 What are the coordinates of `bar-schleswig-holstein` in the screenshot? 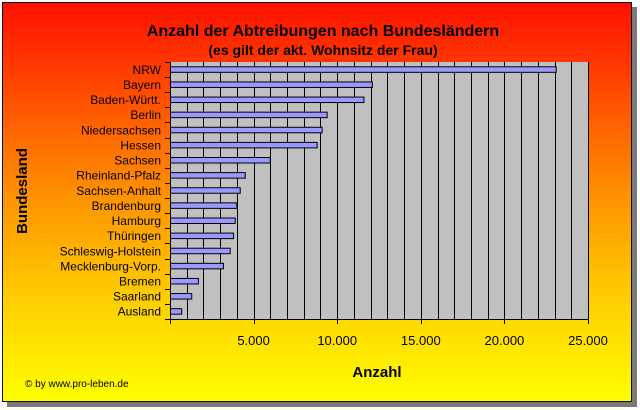 It's located at (200, 251).